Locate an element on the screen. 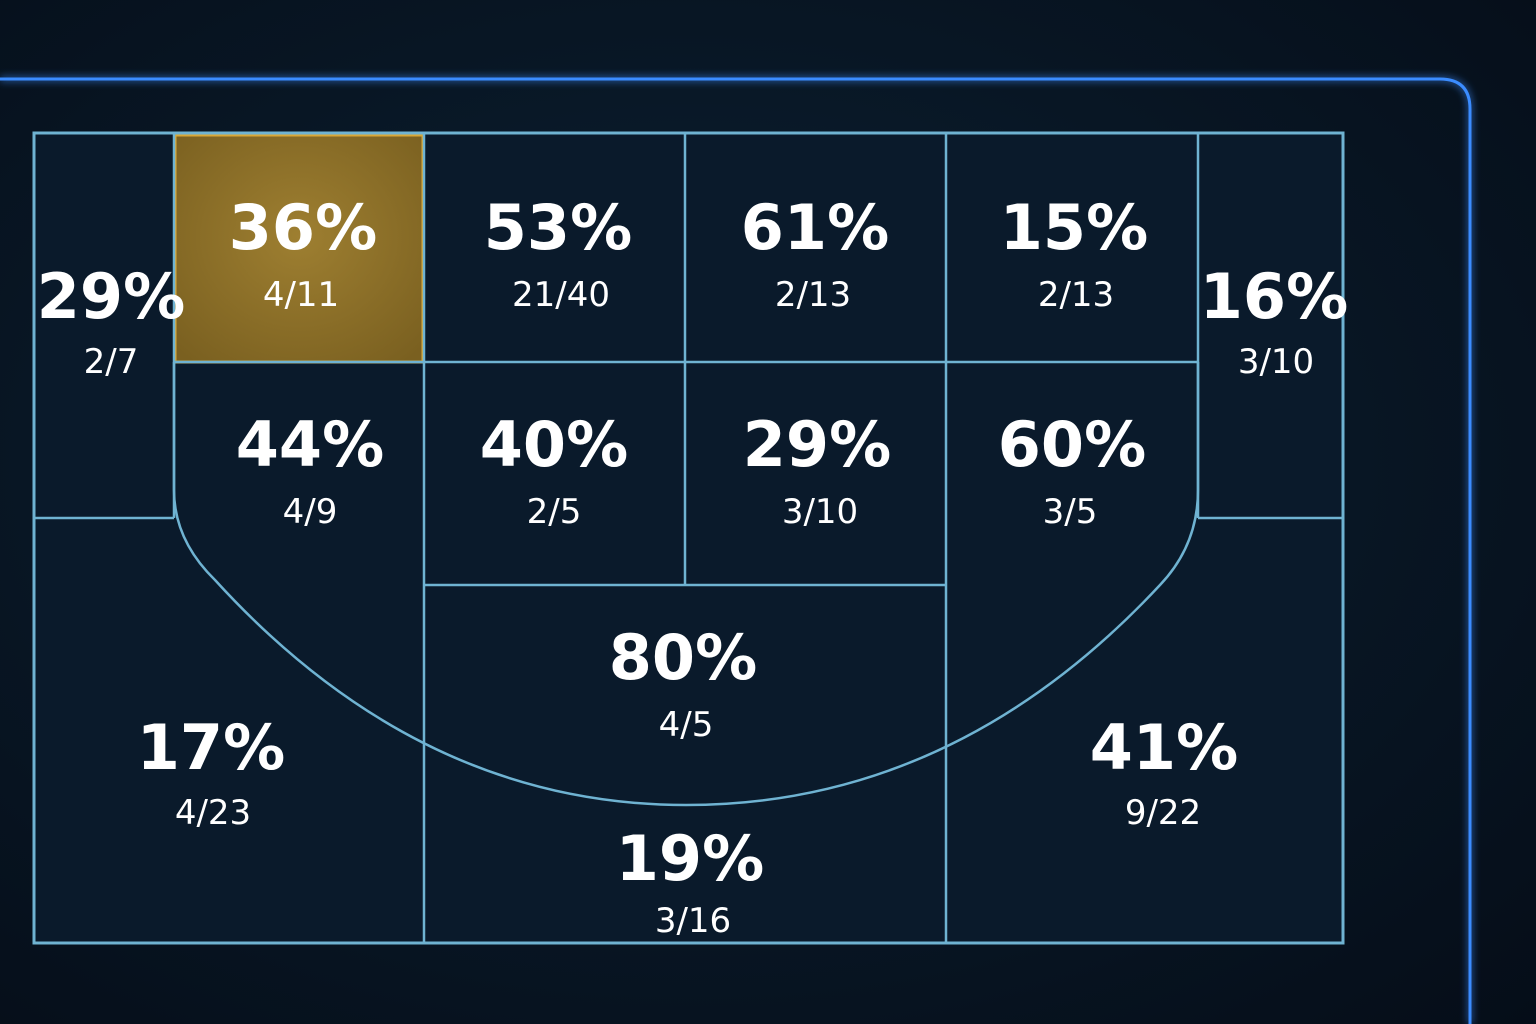 This screenshot has width=1536, height=1024. zone-top-center-left-fg: 21/40 is located at coordinates (561, 295).